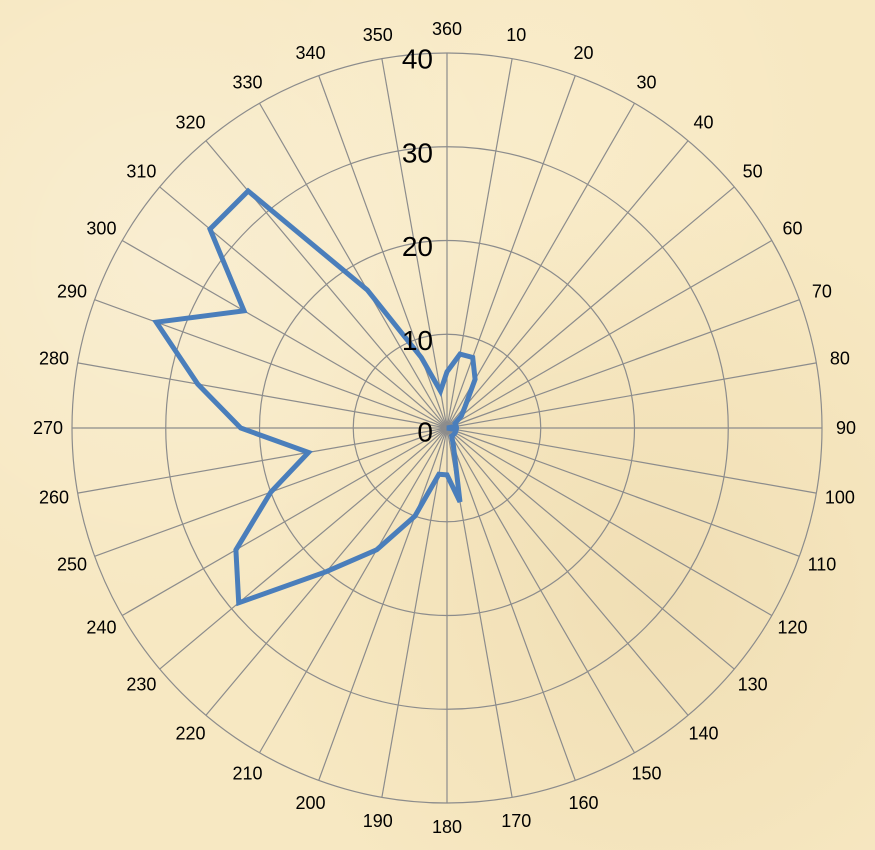 The height and width of the screenshot is (850, 875). I want to click on angle-label-340: 340, so click(311, 53).